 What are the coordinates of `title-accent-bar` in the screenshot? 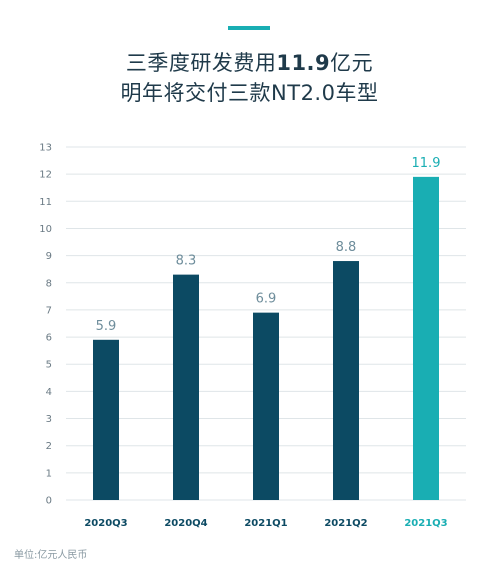 It's located at (249, 28).